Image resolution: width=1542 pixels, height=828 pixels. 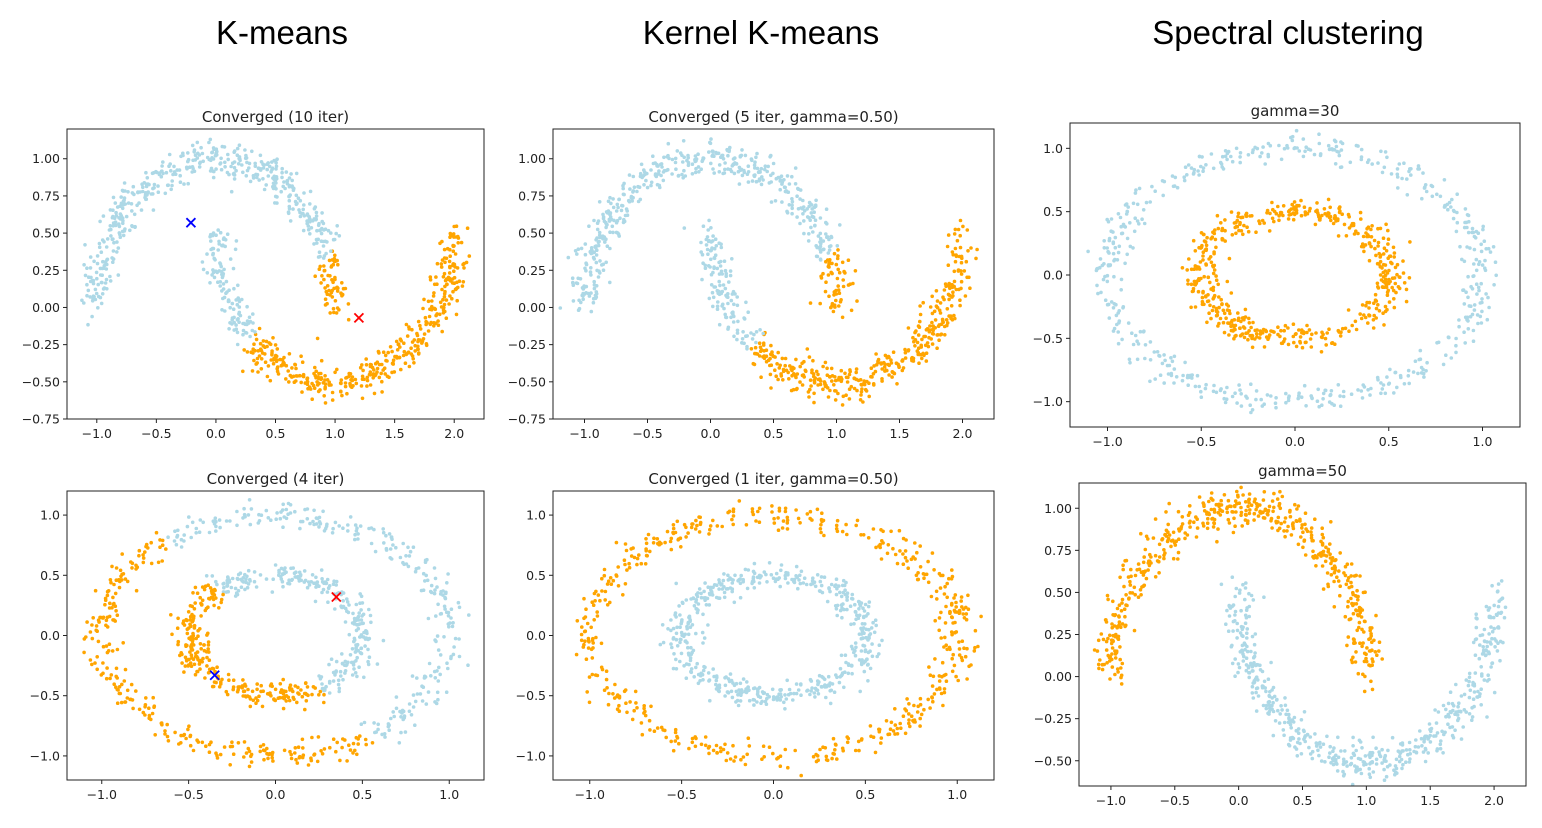 I want to click on plot-title: Converged (5 iter, gamma=0.50), so click(x=773, y=117).